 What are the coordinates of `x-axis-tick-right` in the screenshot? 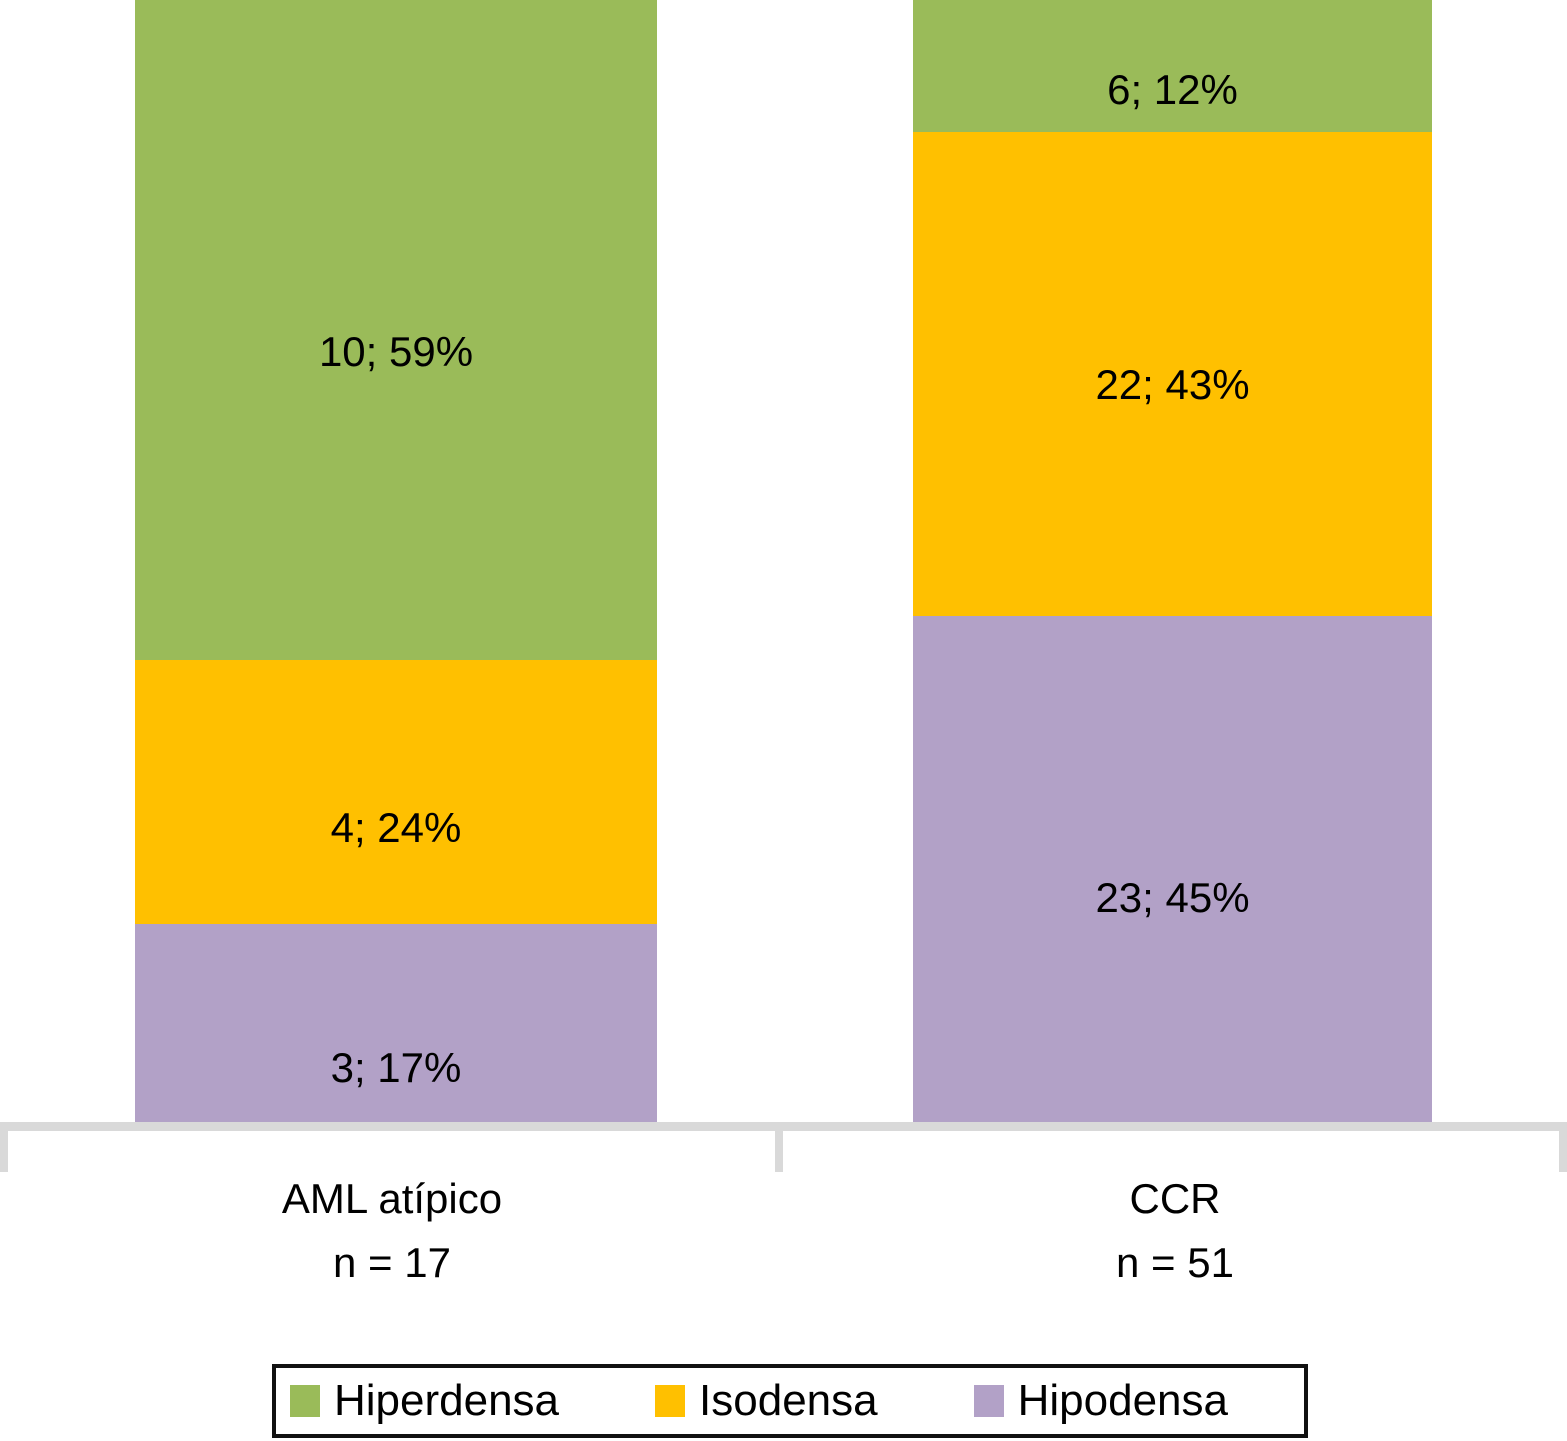 It's located at (1563, 1147).